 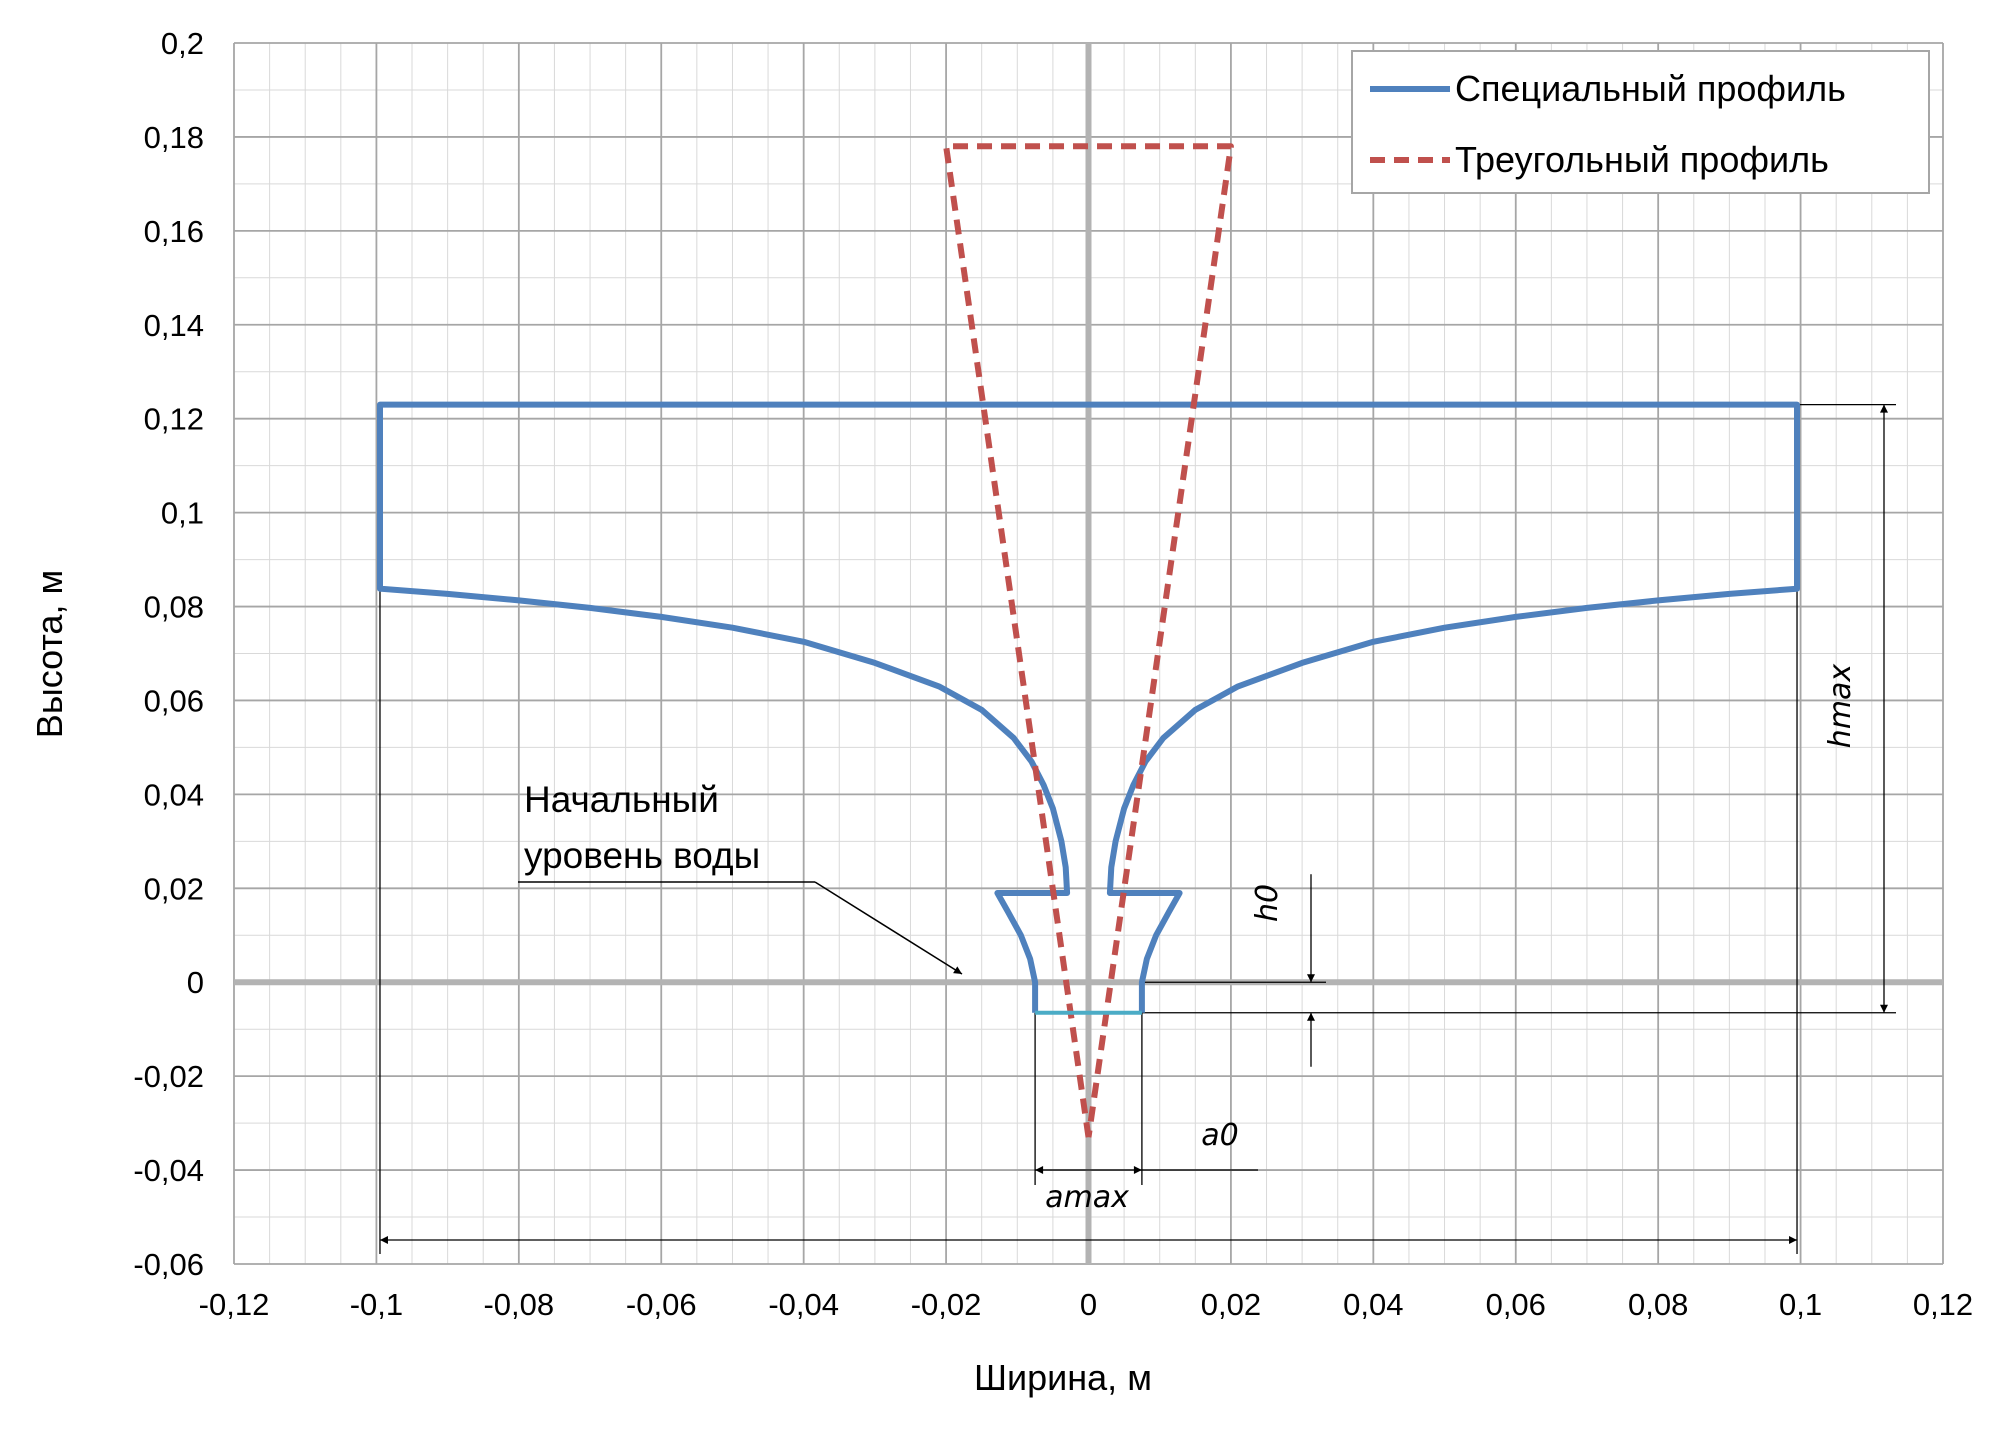 What do you see at coordinates (168, 1264) in the screenshot?
I see `y-tick-label: -0,06` at bounding box center [168, 1264].